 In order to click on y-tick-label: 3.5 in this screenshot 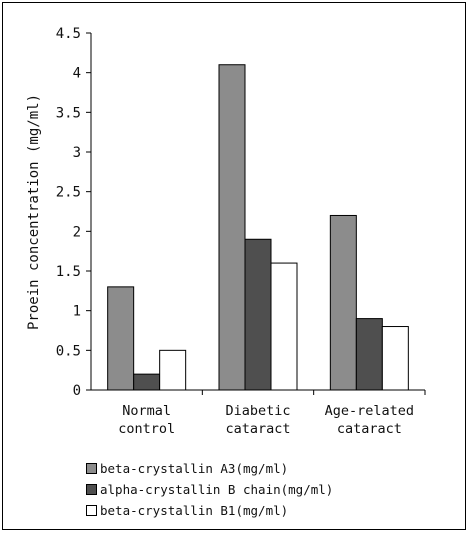, I will do `click(68, 113)`.